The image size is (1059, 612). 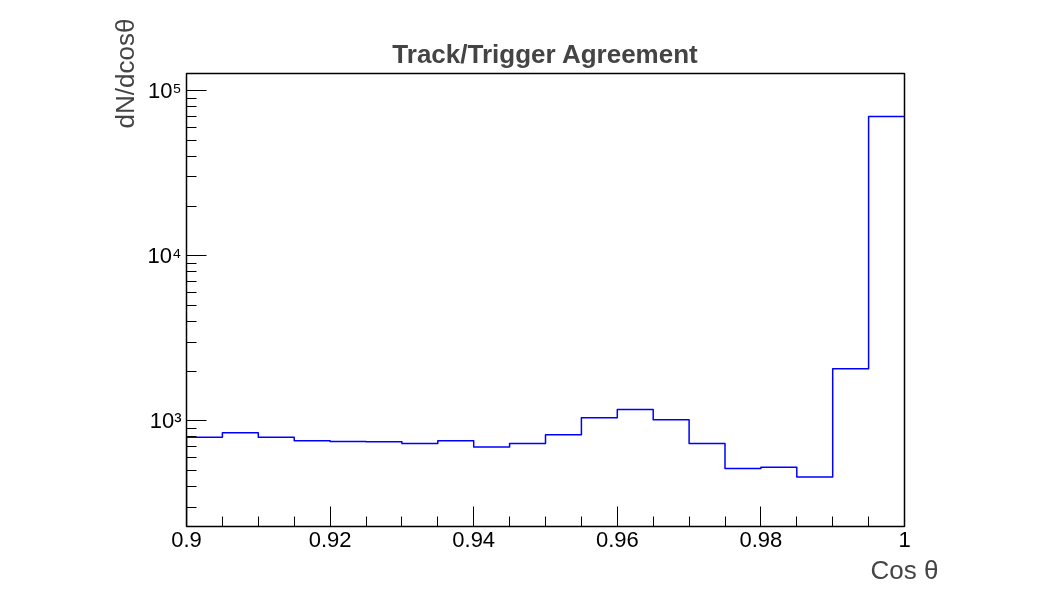 What do you see at coordinates (761, 539) in the screenshot?
I see `x-tick-label: 0.98` at bounding box center [761, 539].